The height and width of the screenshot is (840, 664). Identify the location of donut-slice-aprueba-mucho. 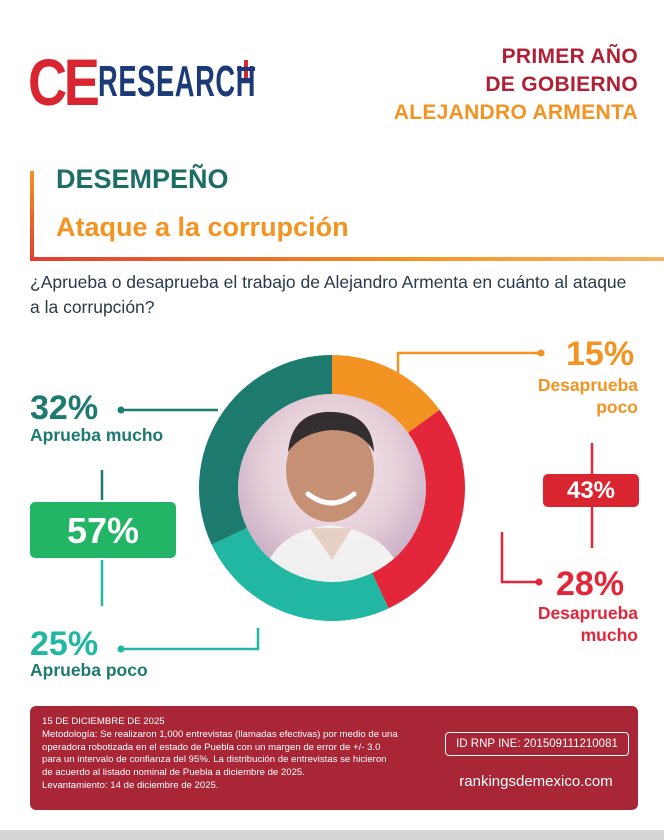
(265, 450).